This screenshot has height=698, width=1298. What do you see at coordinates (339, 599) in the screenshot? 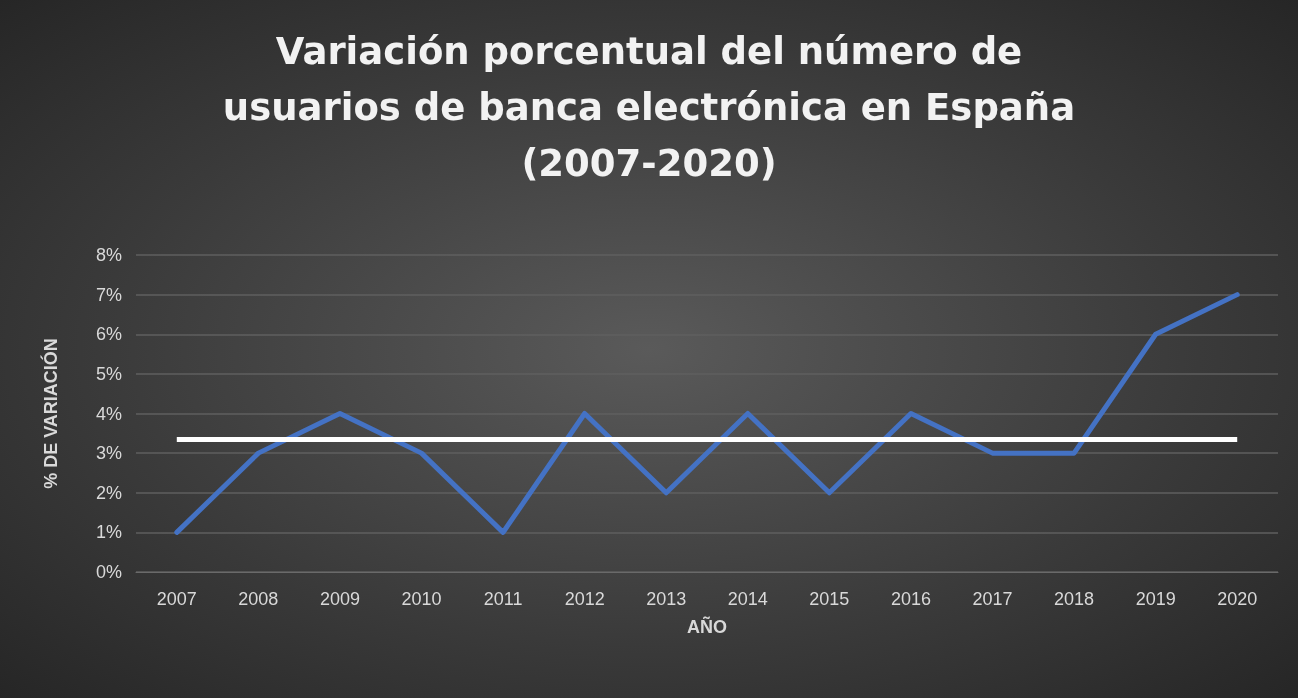
I see `x-tick-label: 2009` at bounding box center [339, 599].